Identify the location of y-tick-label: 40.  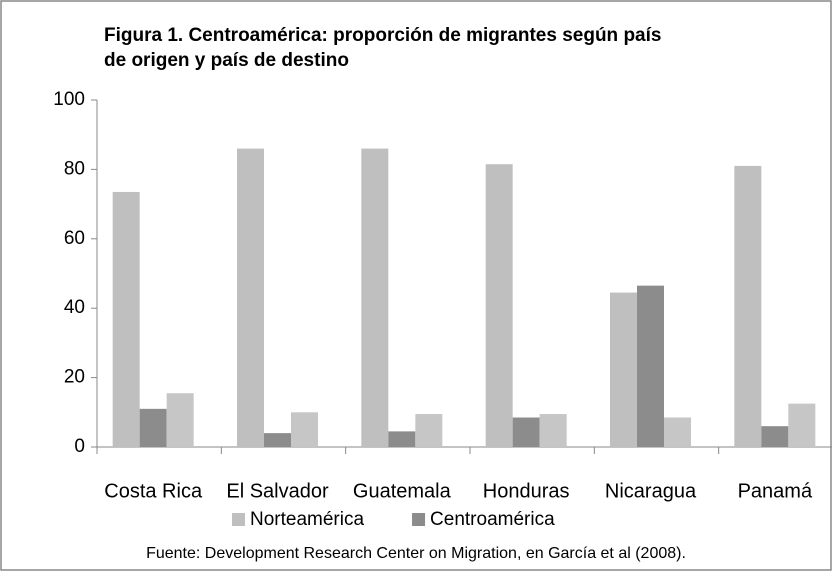
(74, 307).